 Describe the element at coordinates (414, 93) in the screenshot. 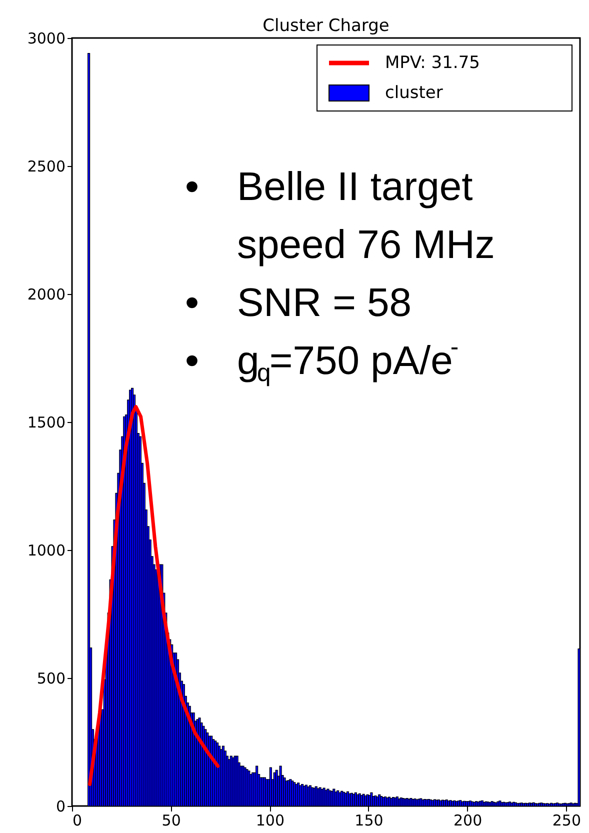

I see `legend-label: cluster` at that location.